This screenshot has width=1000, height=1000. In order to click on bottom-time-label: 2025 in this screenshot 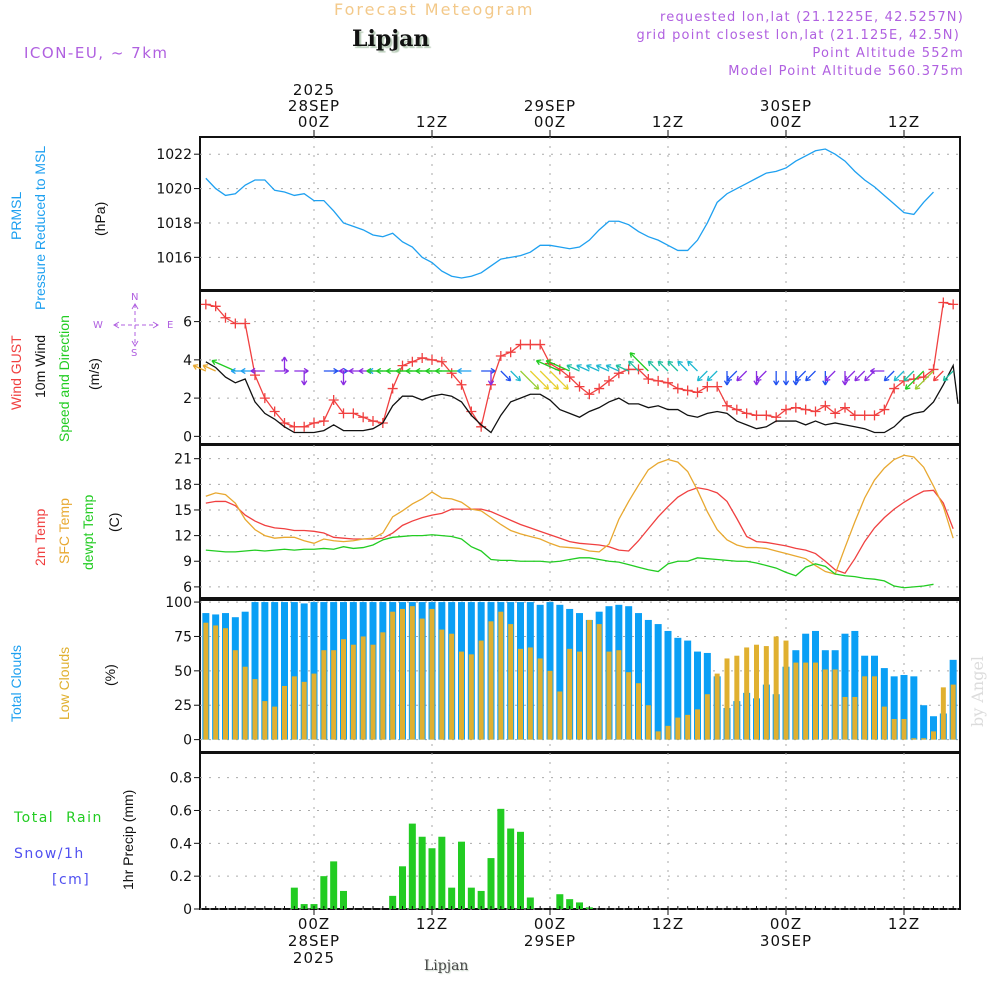, I will do `click(314, 958)`.